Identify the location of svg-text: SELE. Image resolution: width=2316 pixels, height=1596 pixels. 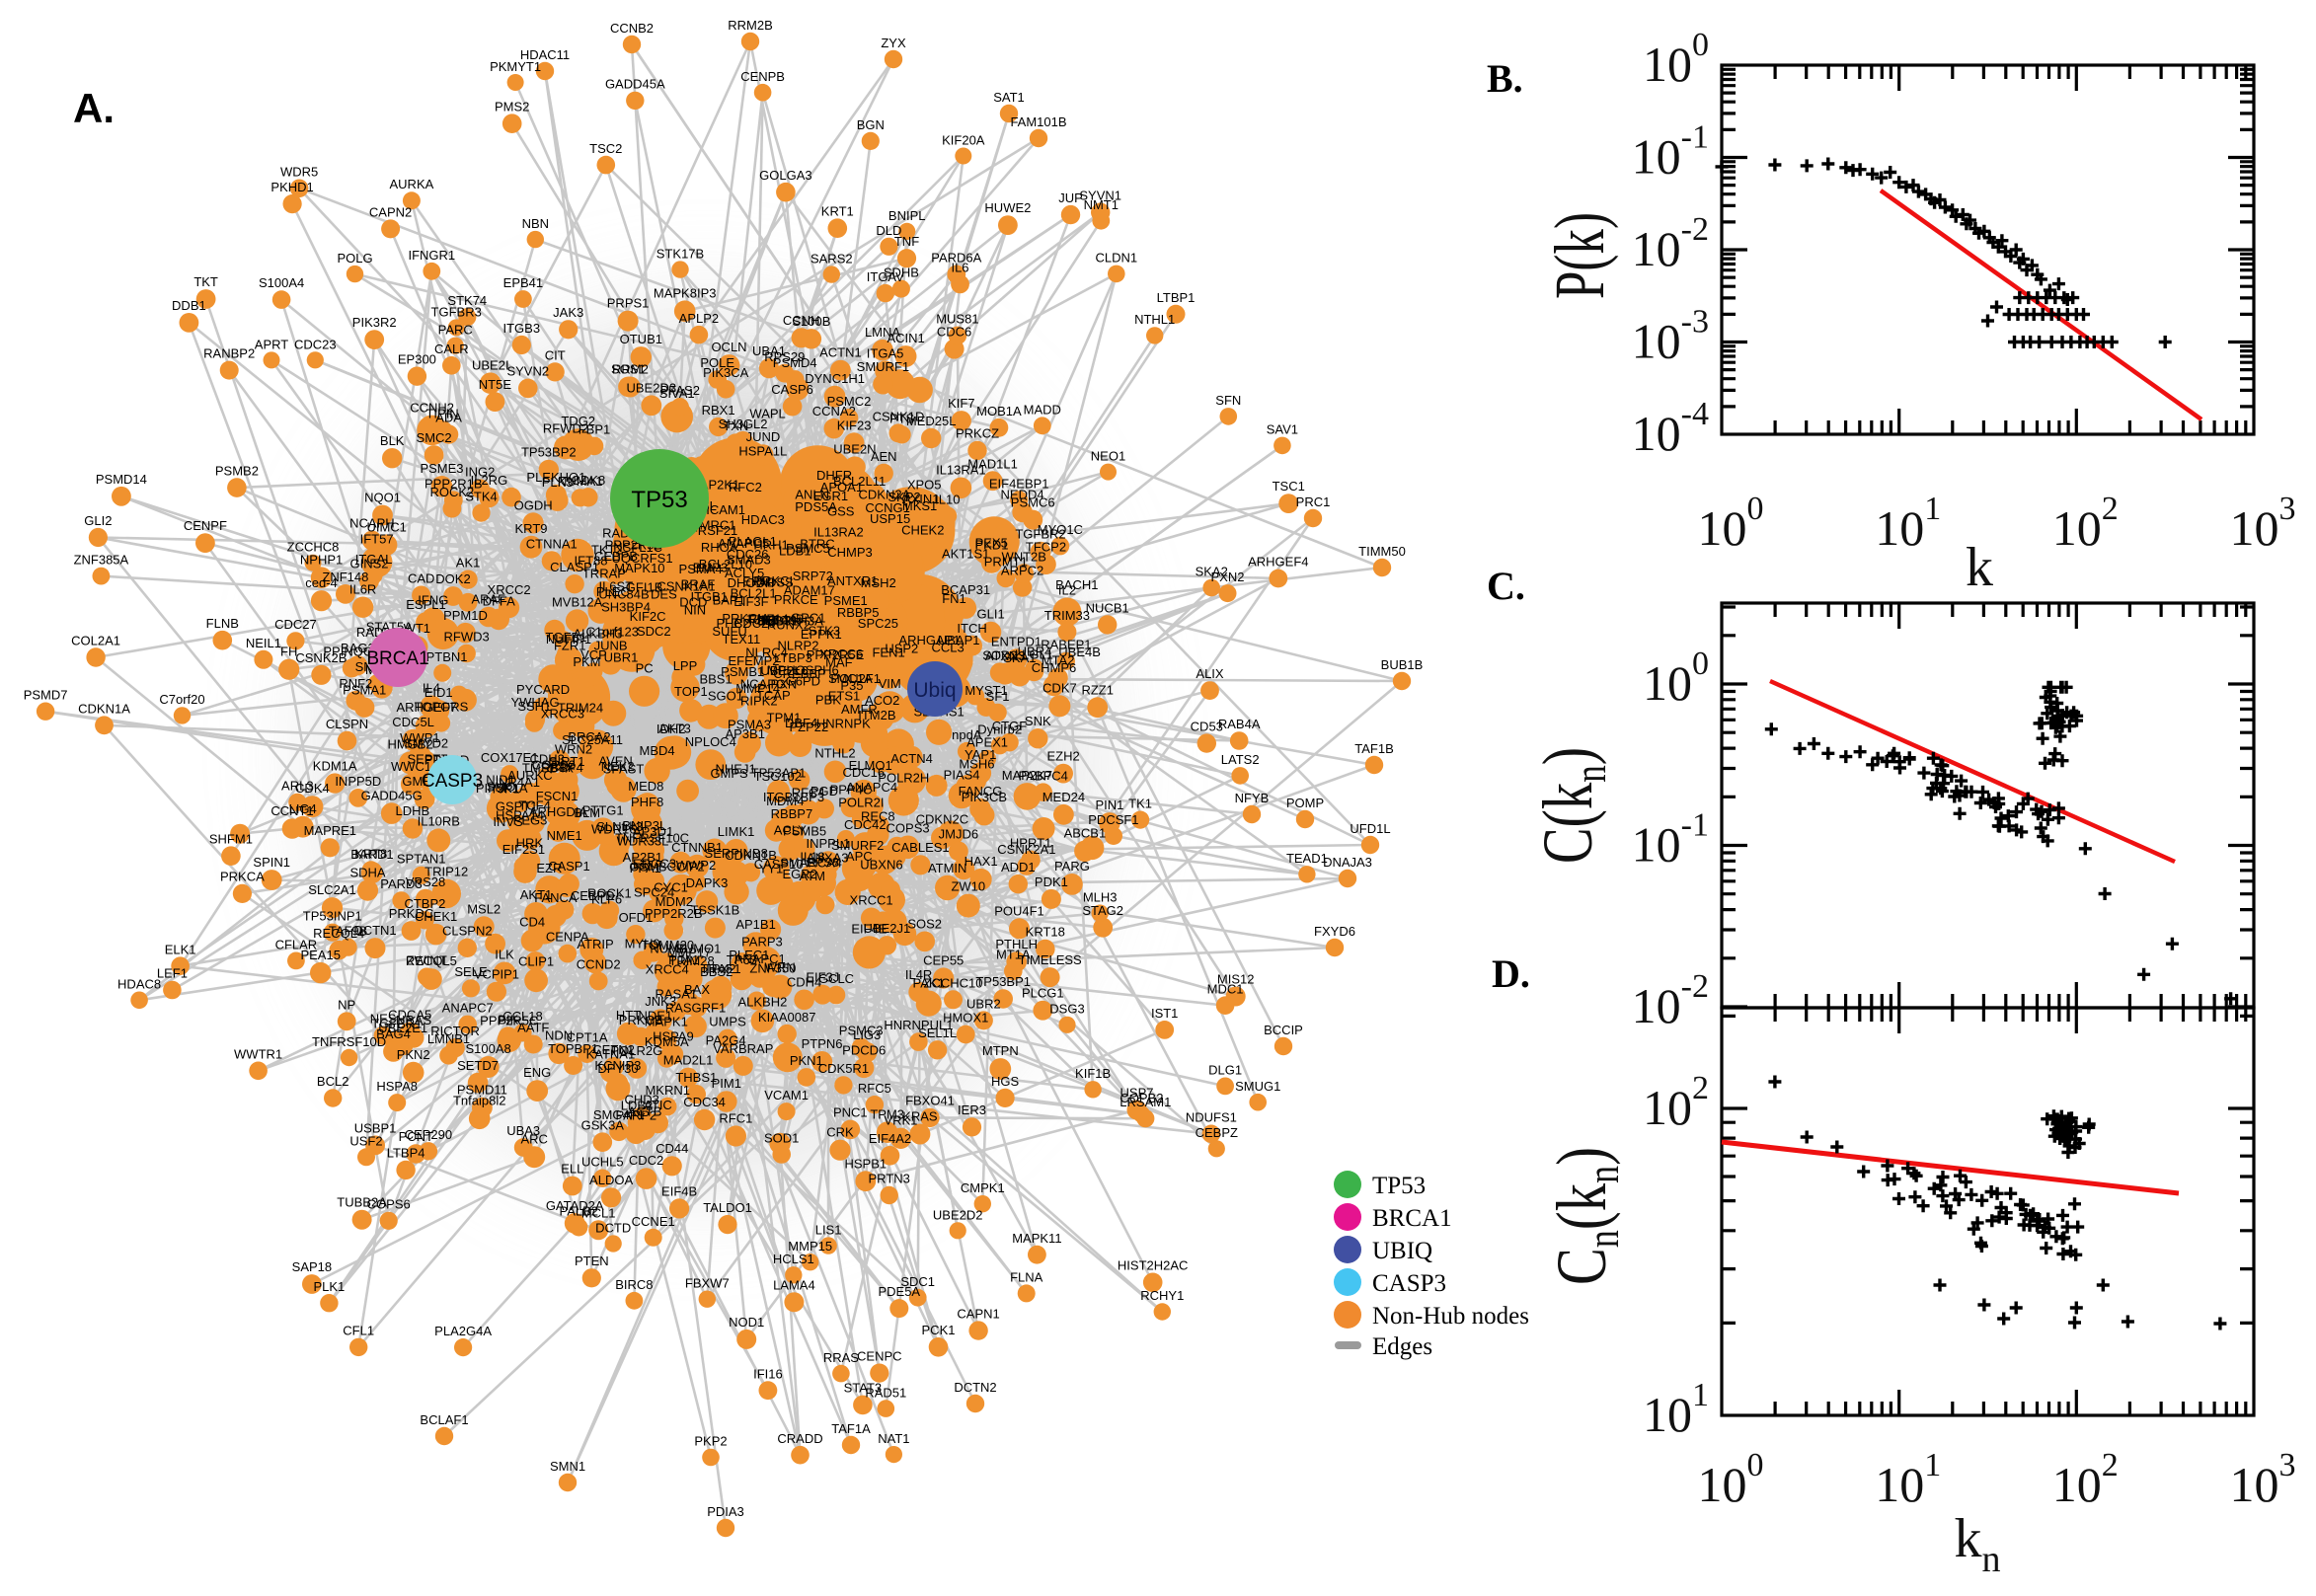
(471, 971).